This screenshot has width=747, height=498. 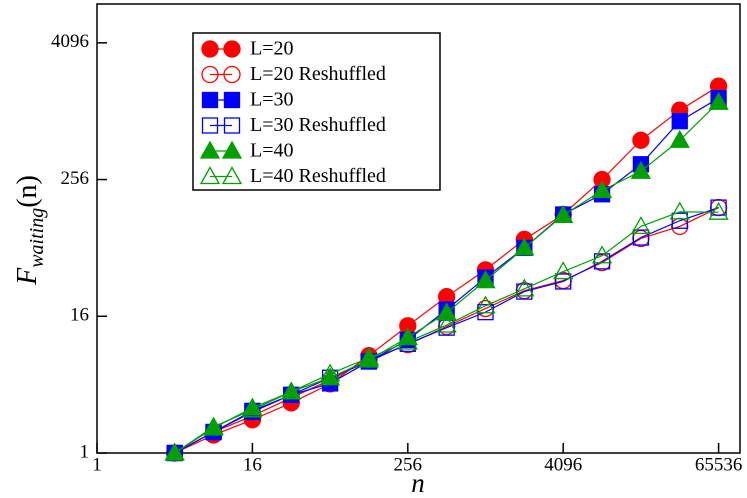 What do you see at coordinates (97, 464) in the screenshot?
I see `x-tick-label: 1` at bounding box center [97, 464].